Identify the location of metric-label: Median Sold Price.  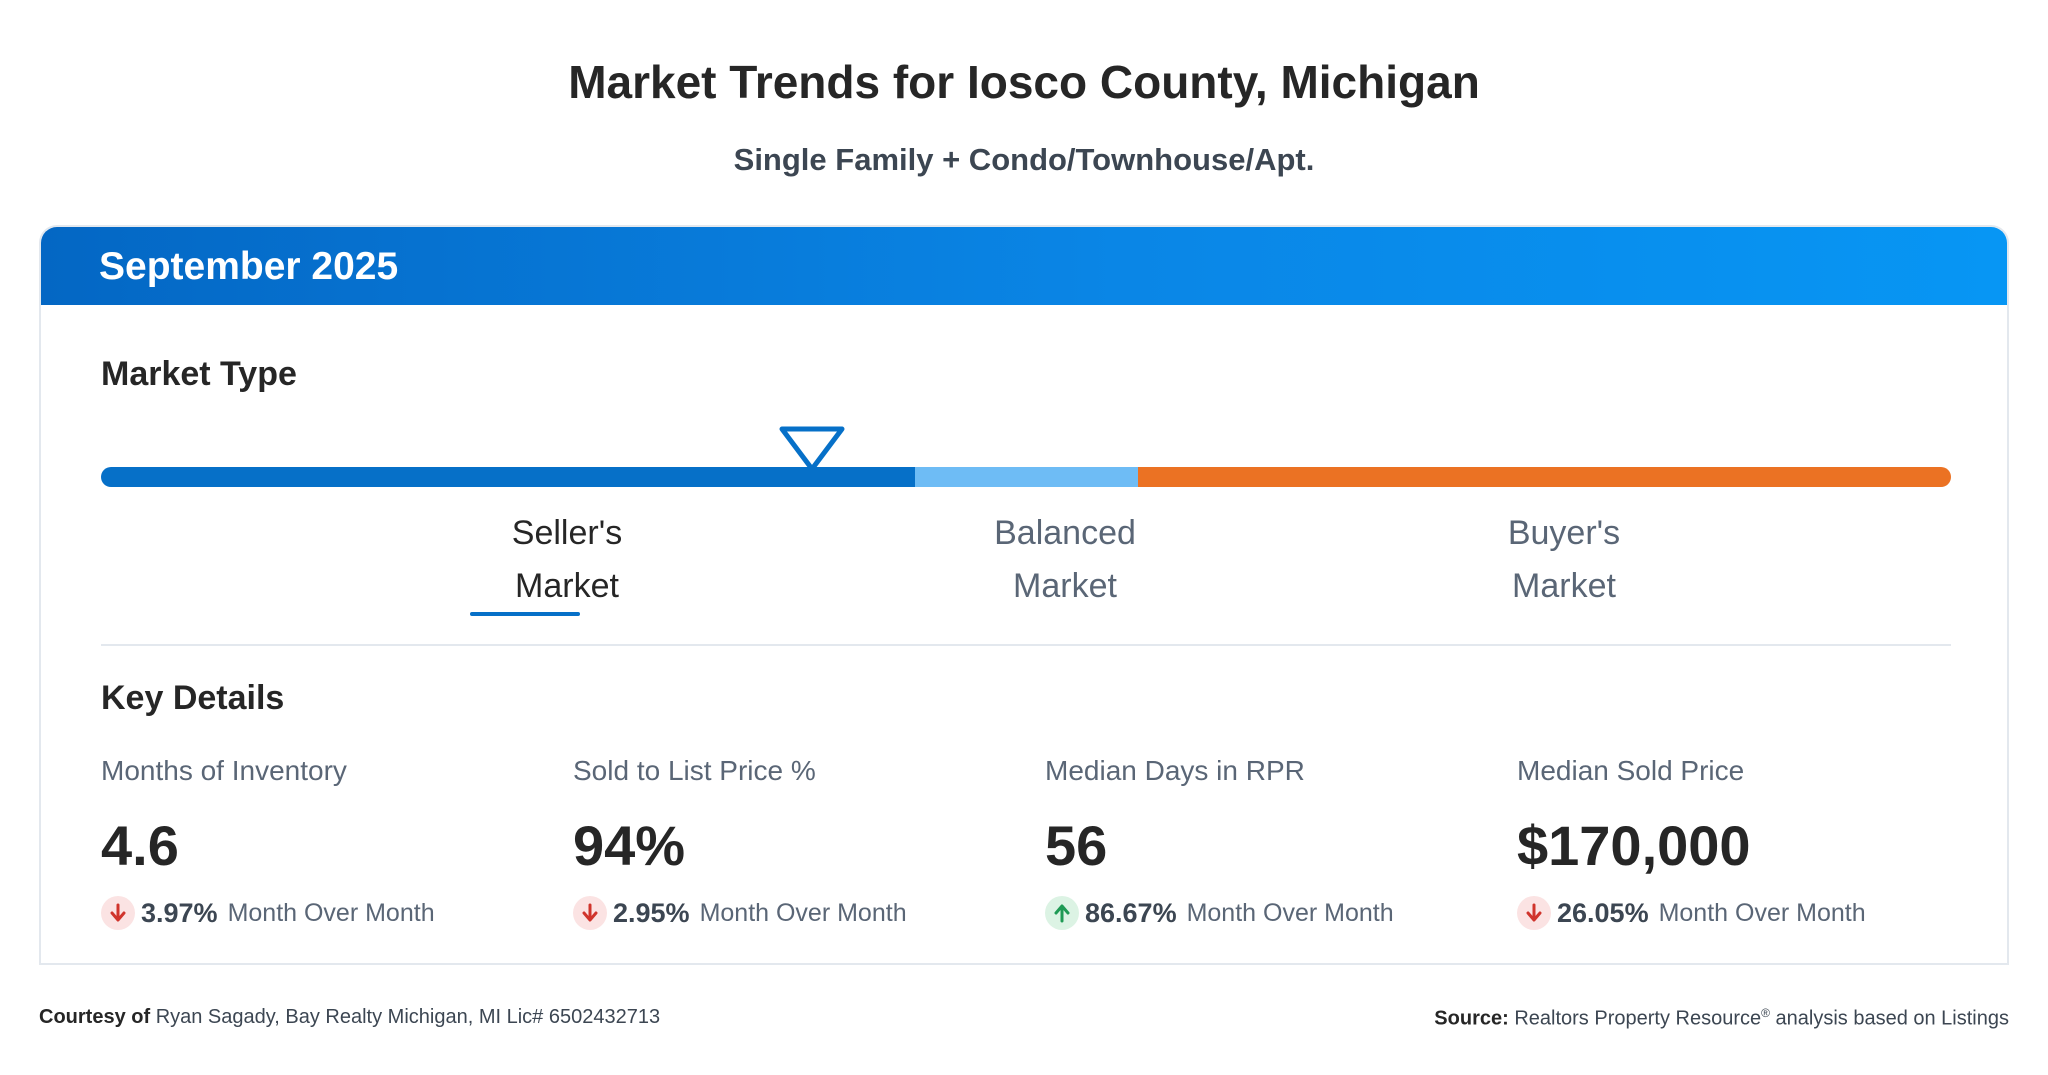
(1631, 770).